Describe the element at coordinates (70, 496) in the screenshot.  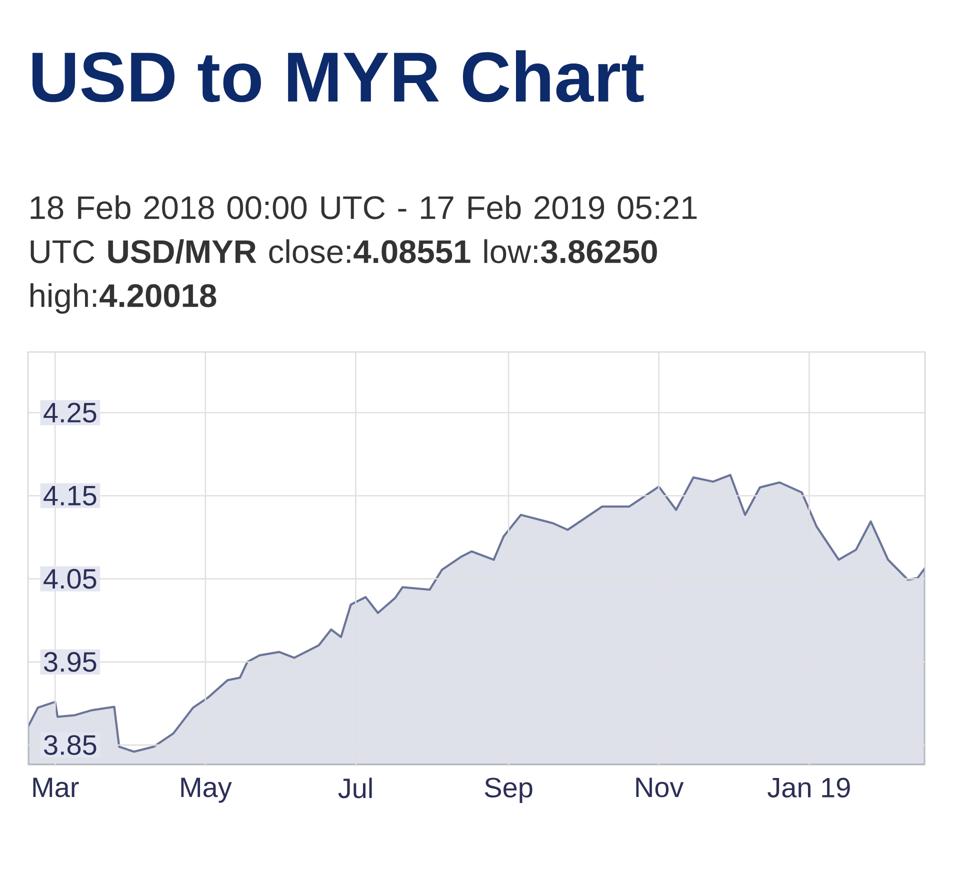
I see `y-tick-label: 4.15` at that location.